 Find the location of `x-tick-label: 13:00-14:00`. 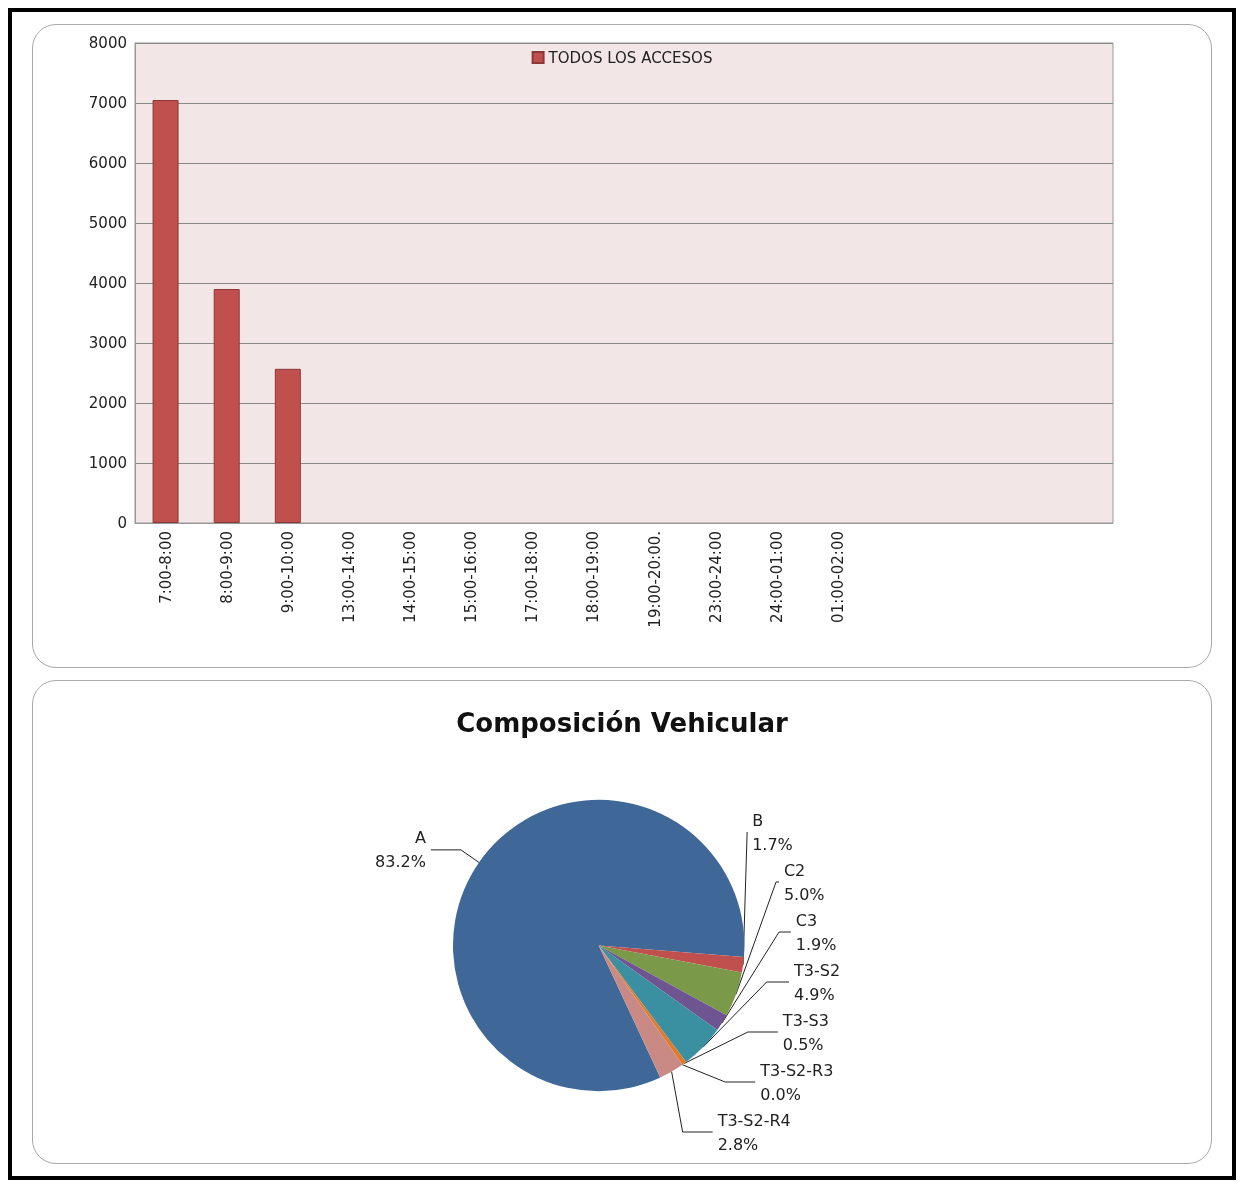

x-tick-label: 13:00-14:00 is located at coordinates (348, 577).